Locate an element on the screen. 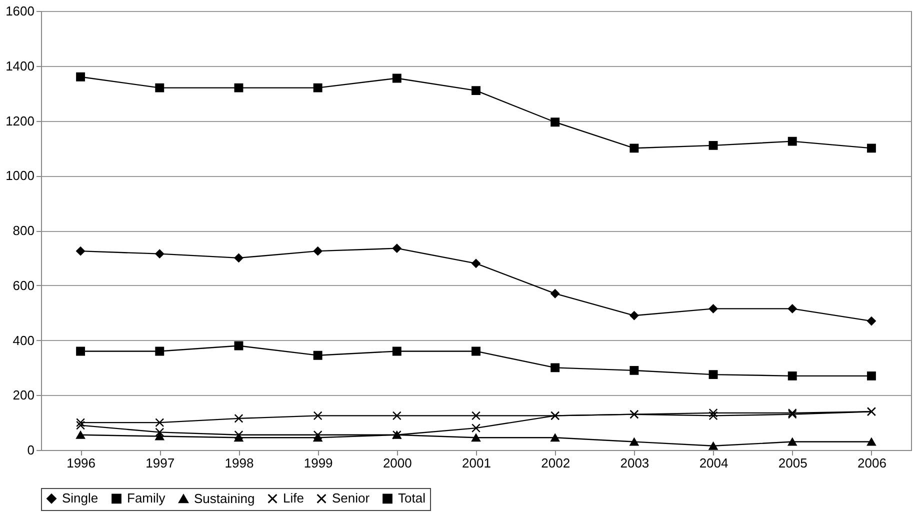  x-tick-label: 1999 is located at coordinates (318, 463).